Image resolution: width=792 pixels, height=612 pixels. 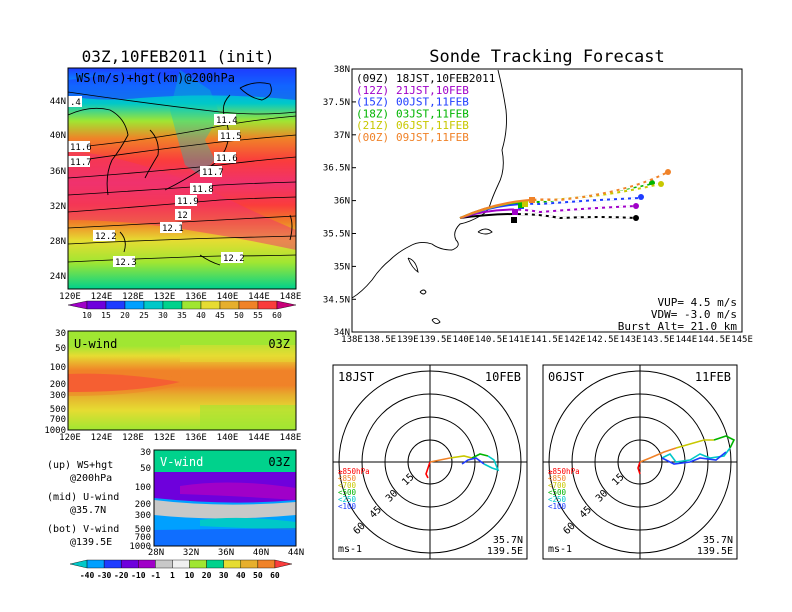 I want to click on track-line, so click(x=548, y=216).